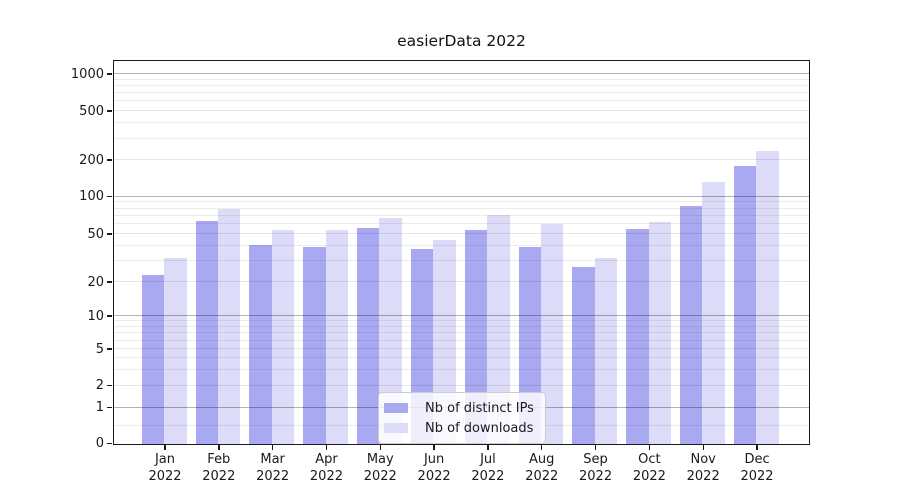 The width and height of the screenshot is (900, 500). I want to click on bar-distinct-ips-apr, so click(314, 345).